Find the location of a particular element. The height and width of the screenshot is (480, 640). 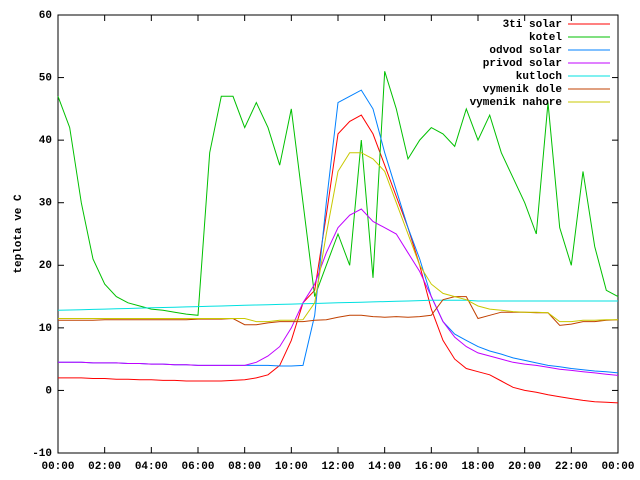

y-tick-label: -10 is located at coordinates (42, 454).